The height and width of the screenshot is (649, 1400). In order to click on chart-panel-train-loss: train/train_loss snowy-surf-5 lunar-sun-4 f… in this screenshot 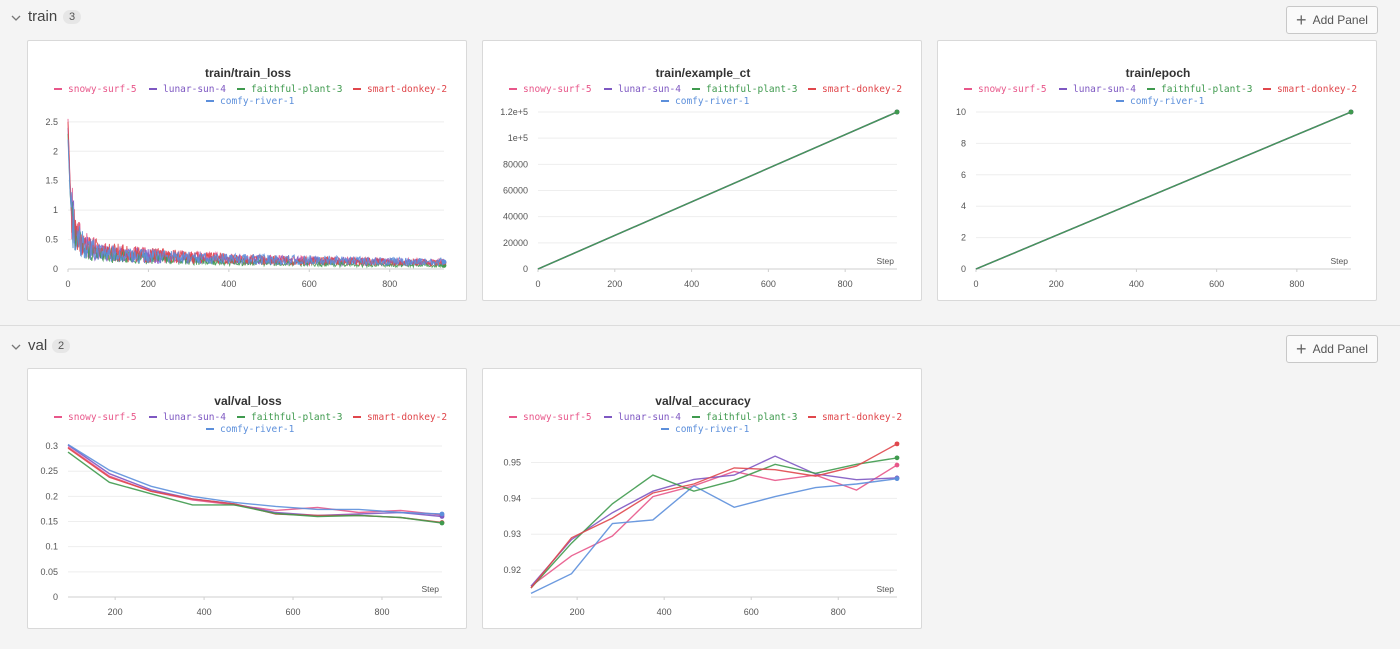, I will do `click(247, 170)`.